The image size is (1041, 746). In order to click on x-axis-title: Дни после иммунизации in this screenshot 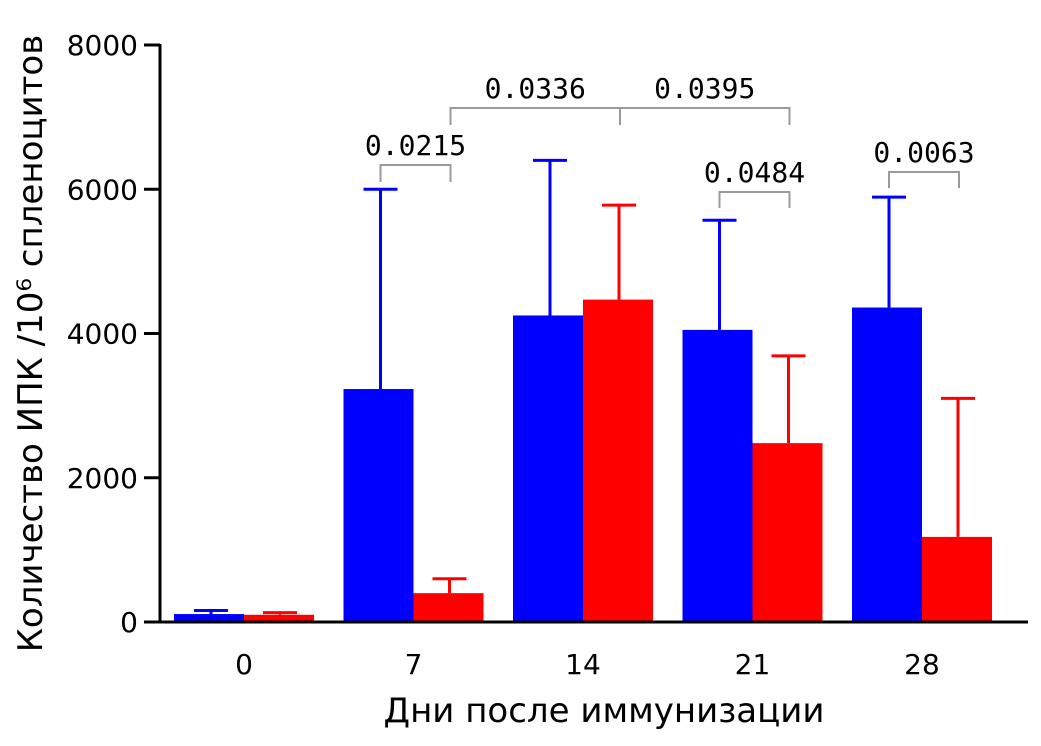, I will do `click(604, 711)`.